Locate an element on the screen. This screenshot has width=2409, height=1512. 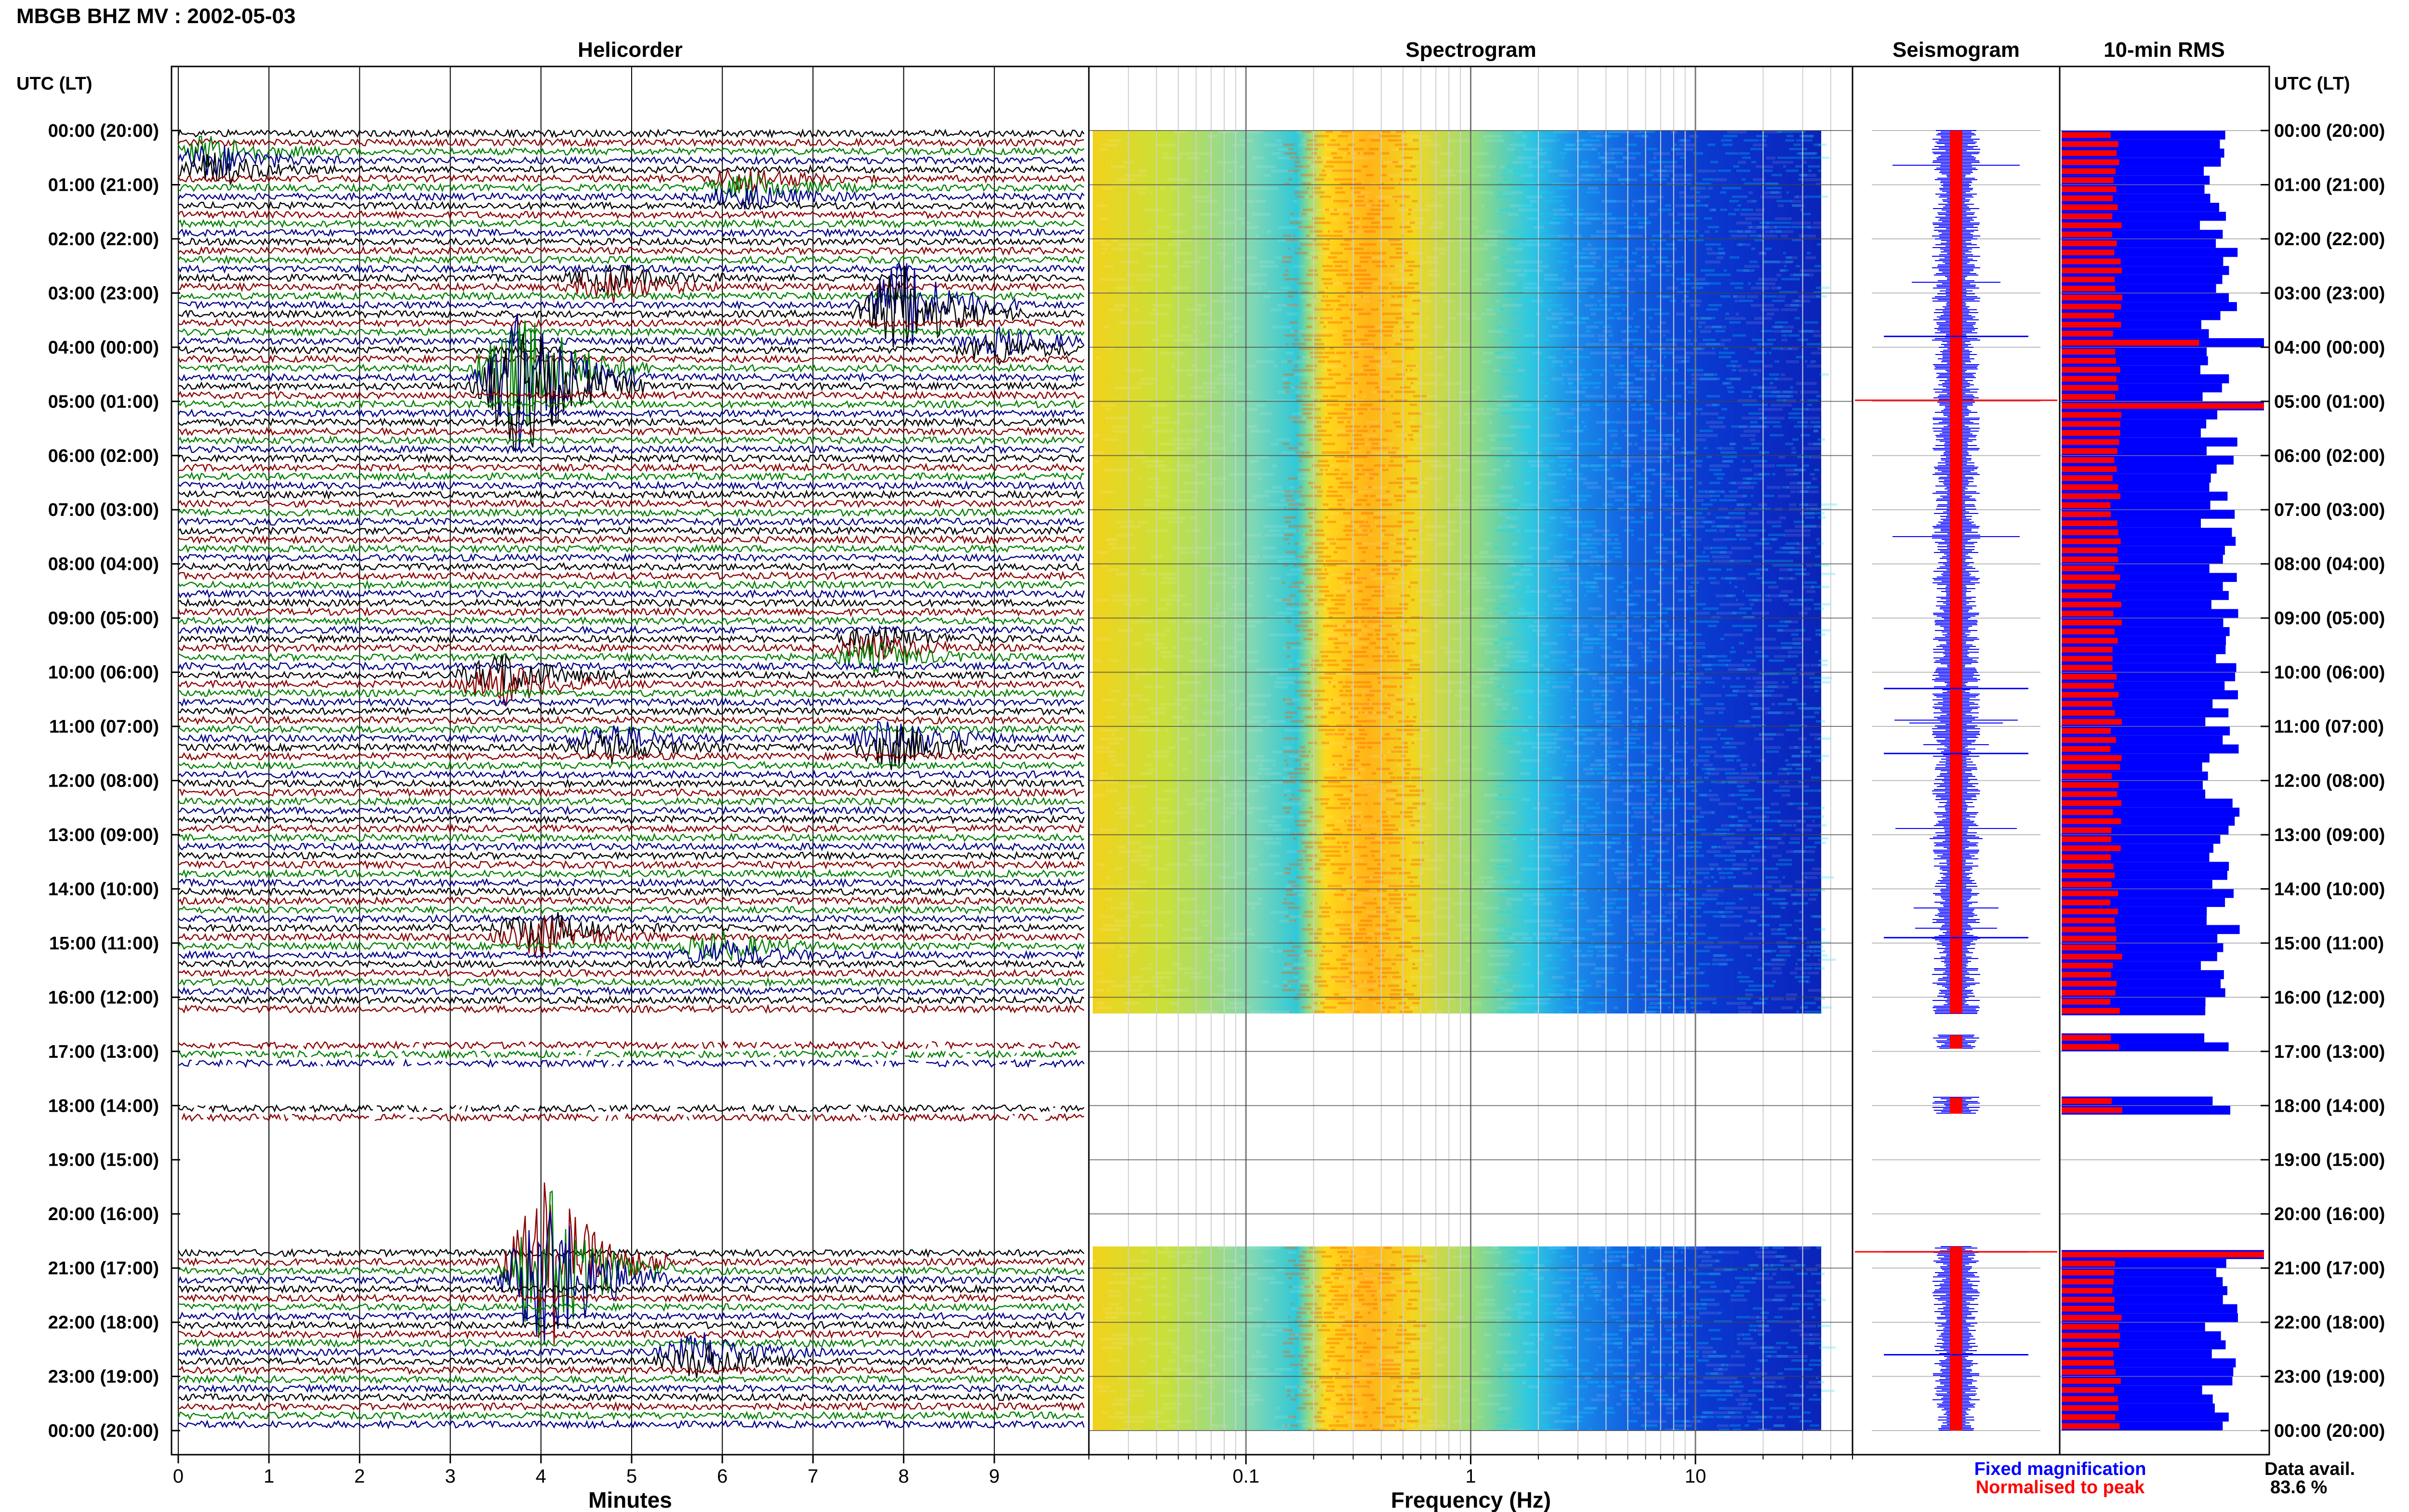
time-label-left: 02:00 (22:00) is located at coordinates (103, 239).